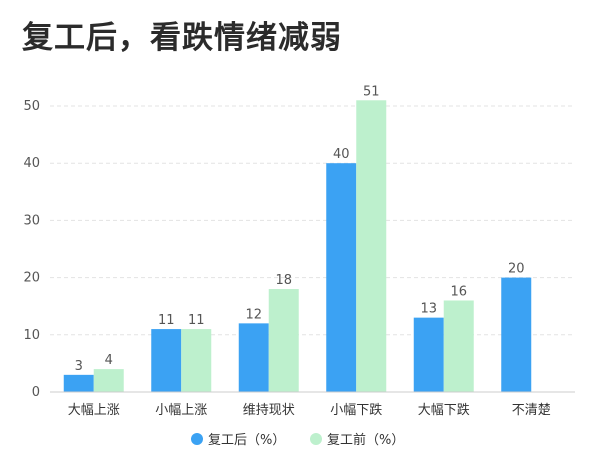  What do you see at coordinates (283, 280) in the screenshot?
I see `data-label: 18` at bounding box center [283, 280].